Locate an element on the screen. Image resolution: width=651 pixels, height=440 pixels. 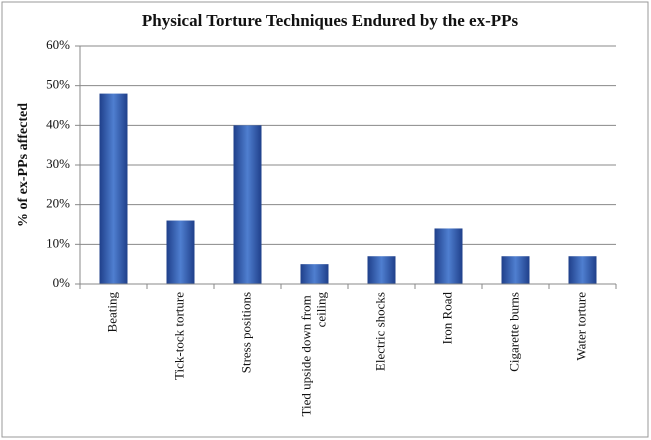
x-tick-label: Tick-tock torture is located at coordinates (178, 336).